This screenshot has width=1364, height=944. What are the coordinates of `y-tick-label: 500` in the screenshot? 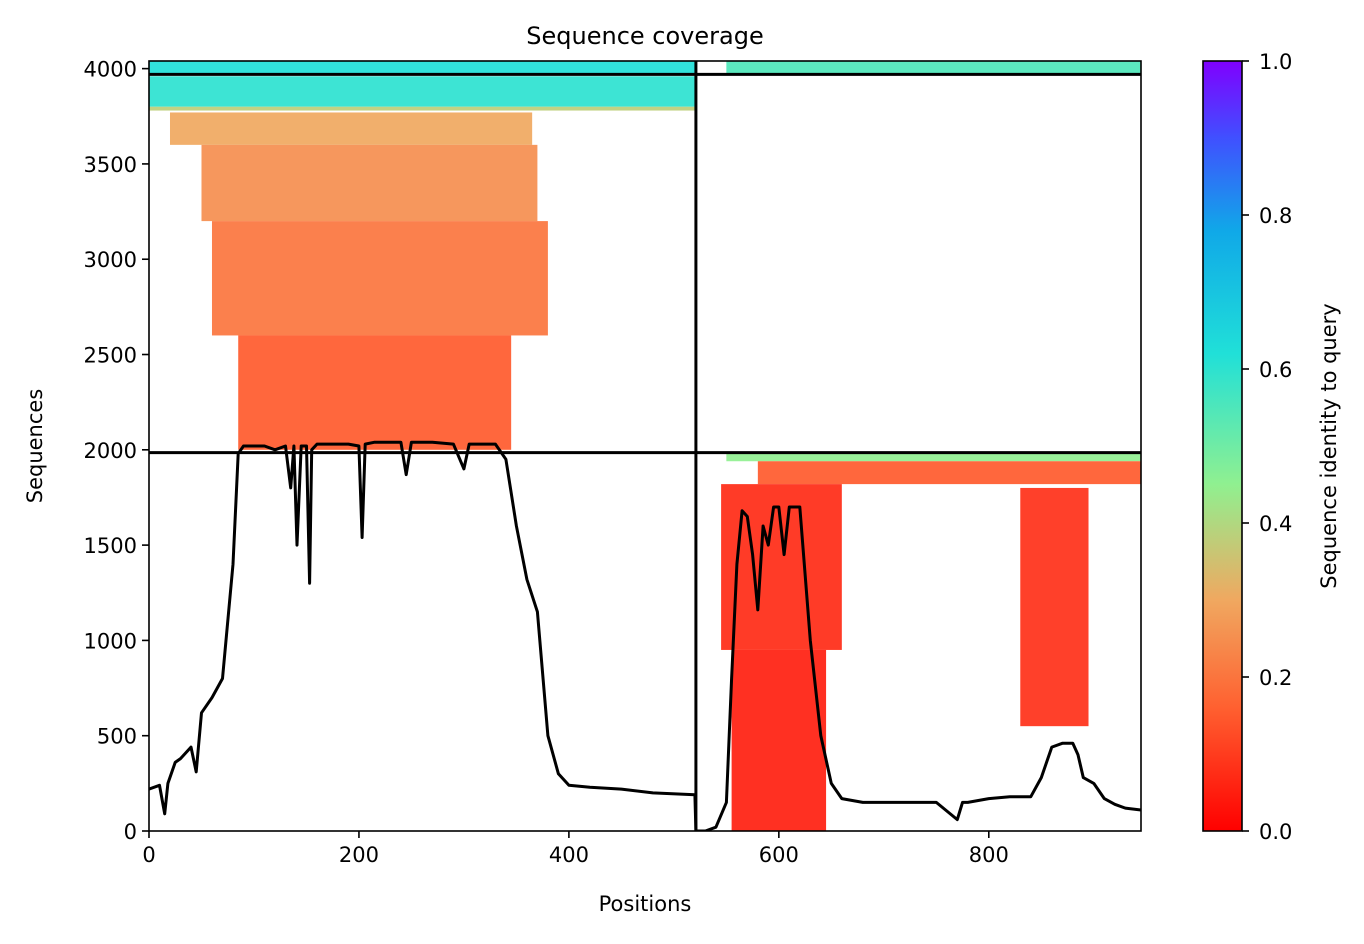 It's located at (117, 737).